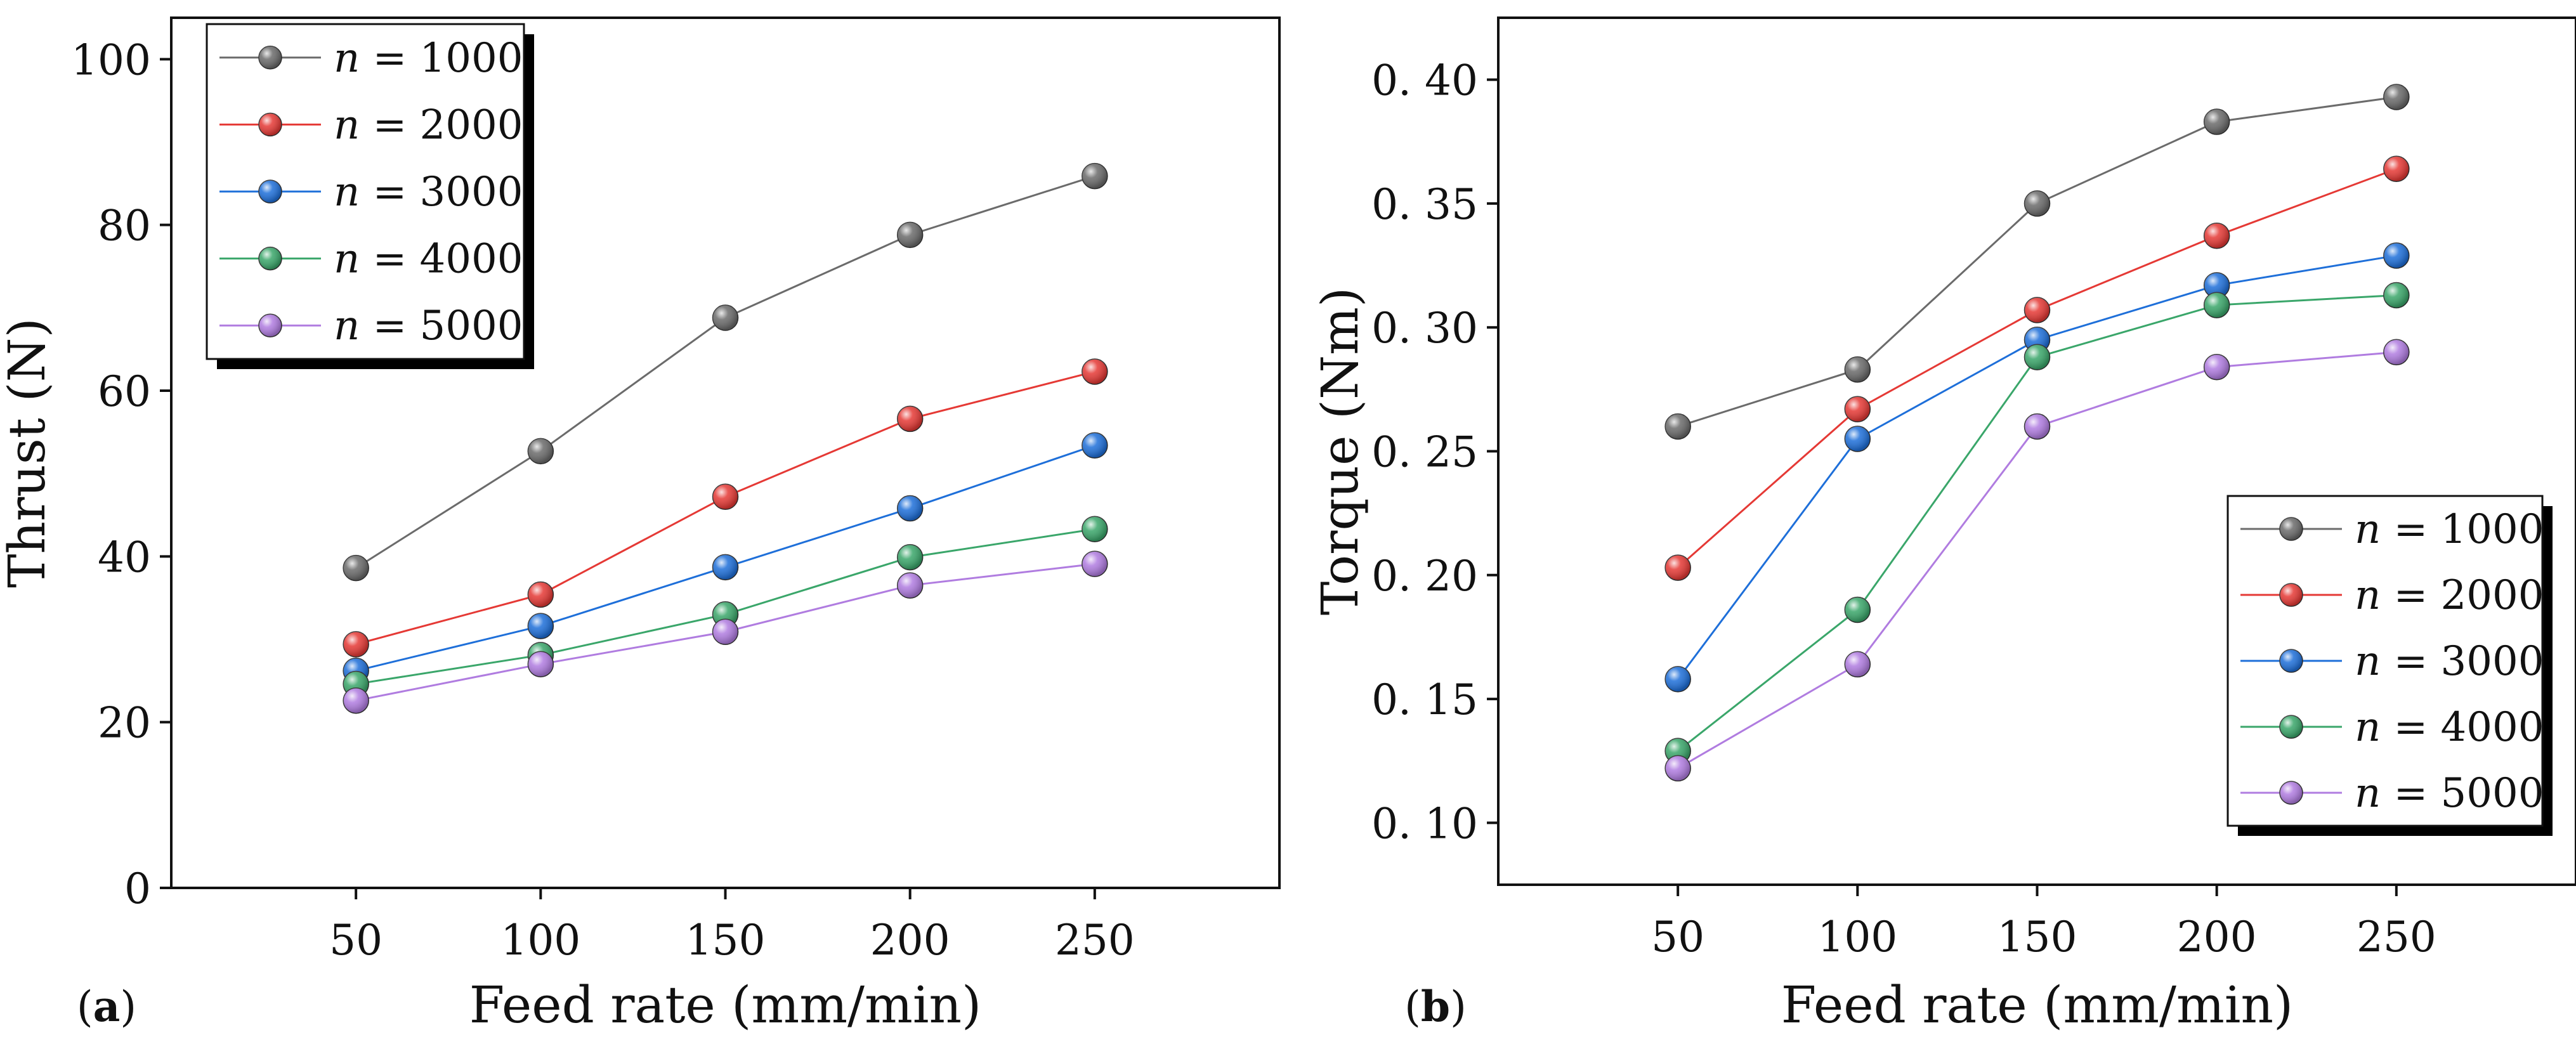 This screenshot has height=1049, width=2576. Describe the element at coordinates (28, 453) in the screenshot. I see `y-axis-title: Thrust (N)` at that location.